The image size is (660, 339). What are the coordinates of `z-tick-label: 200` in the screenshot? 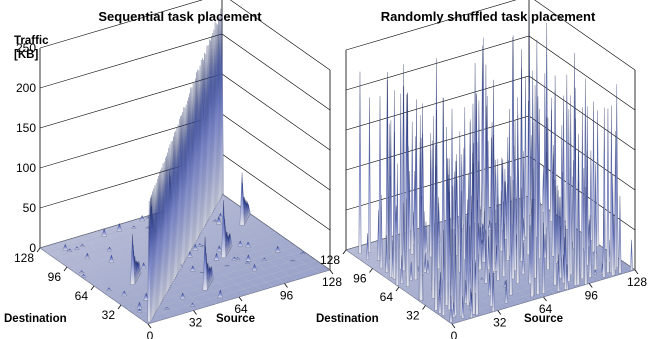 It's located at (26, 88).